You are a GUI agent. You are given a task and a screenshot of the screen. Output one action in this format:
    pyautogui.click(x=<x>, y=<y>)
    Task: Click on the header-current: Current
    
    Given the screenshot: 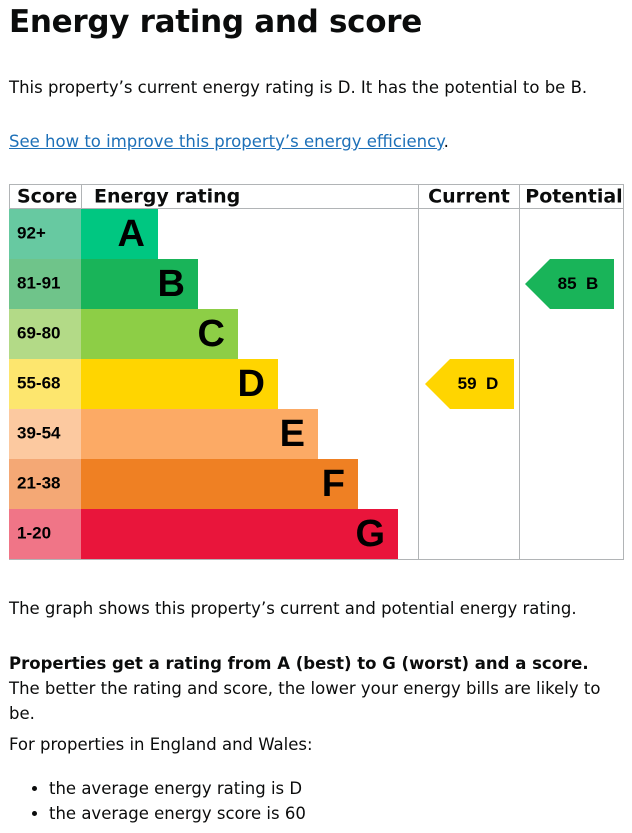 What is the action you would take?
    pyautogui.click(x=469, y=197)
    